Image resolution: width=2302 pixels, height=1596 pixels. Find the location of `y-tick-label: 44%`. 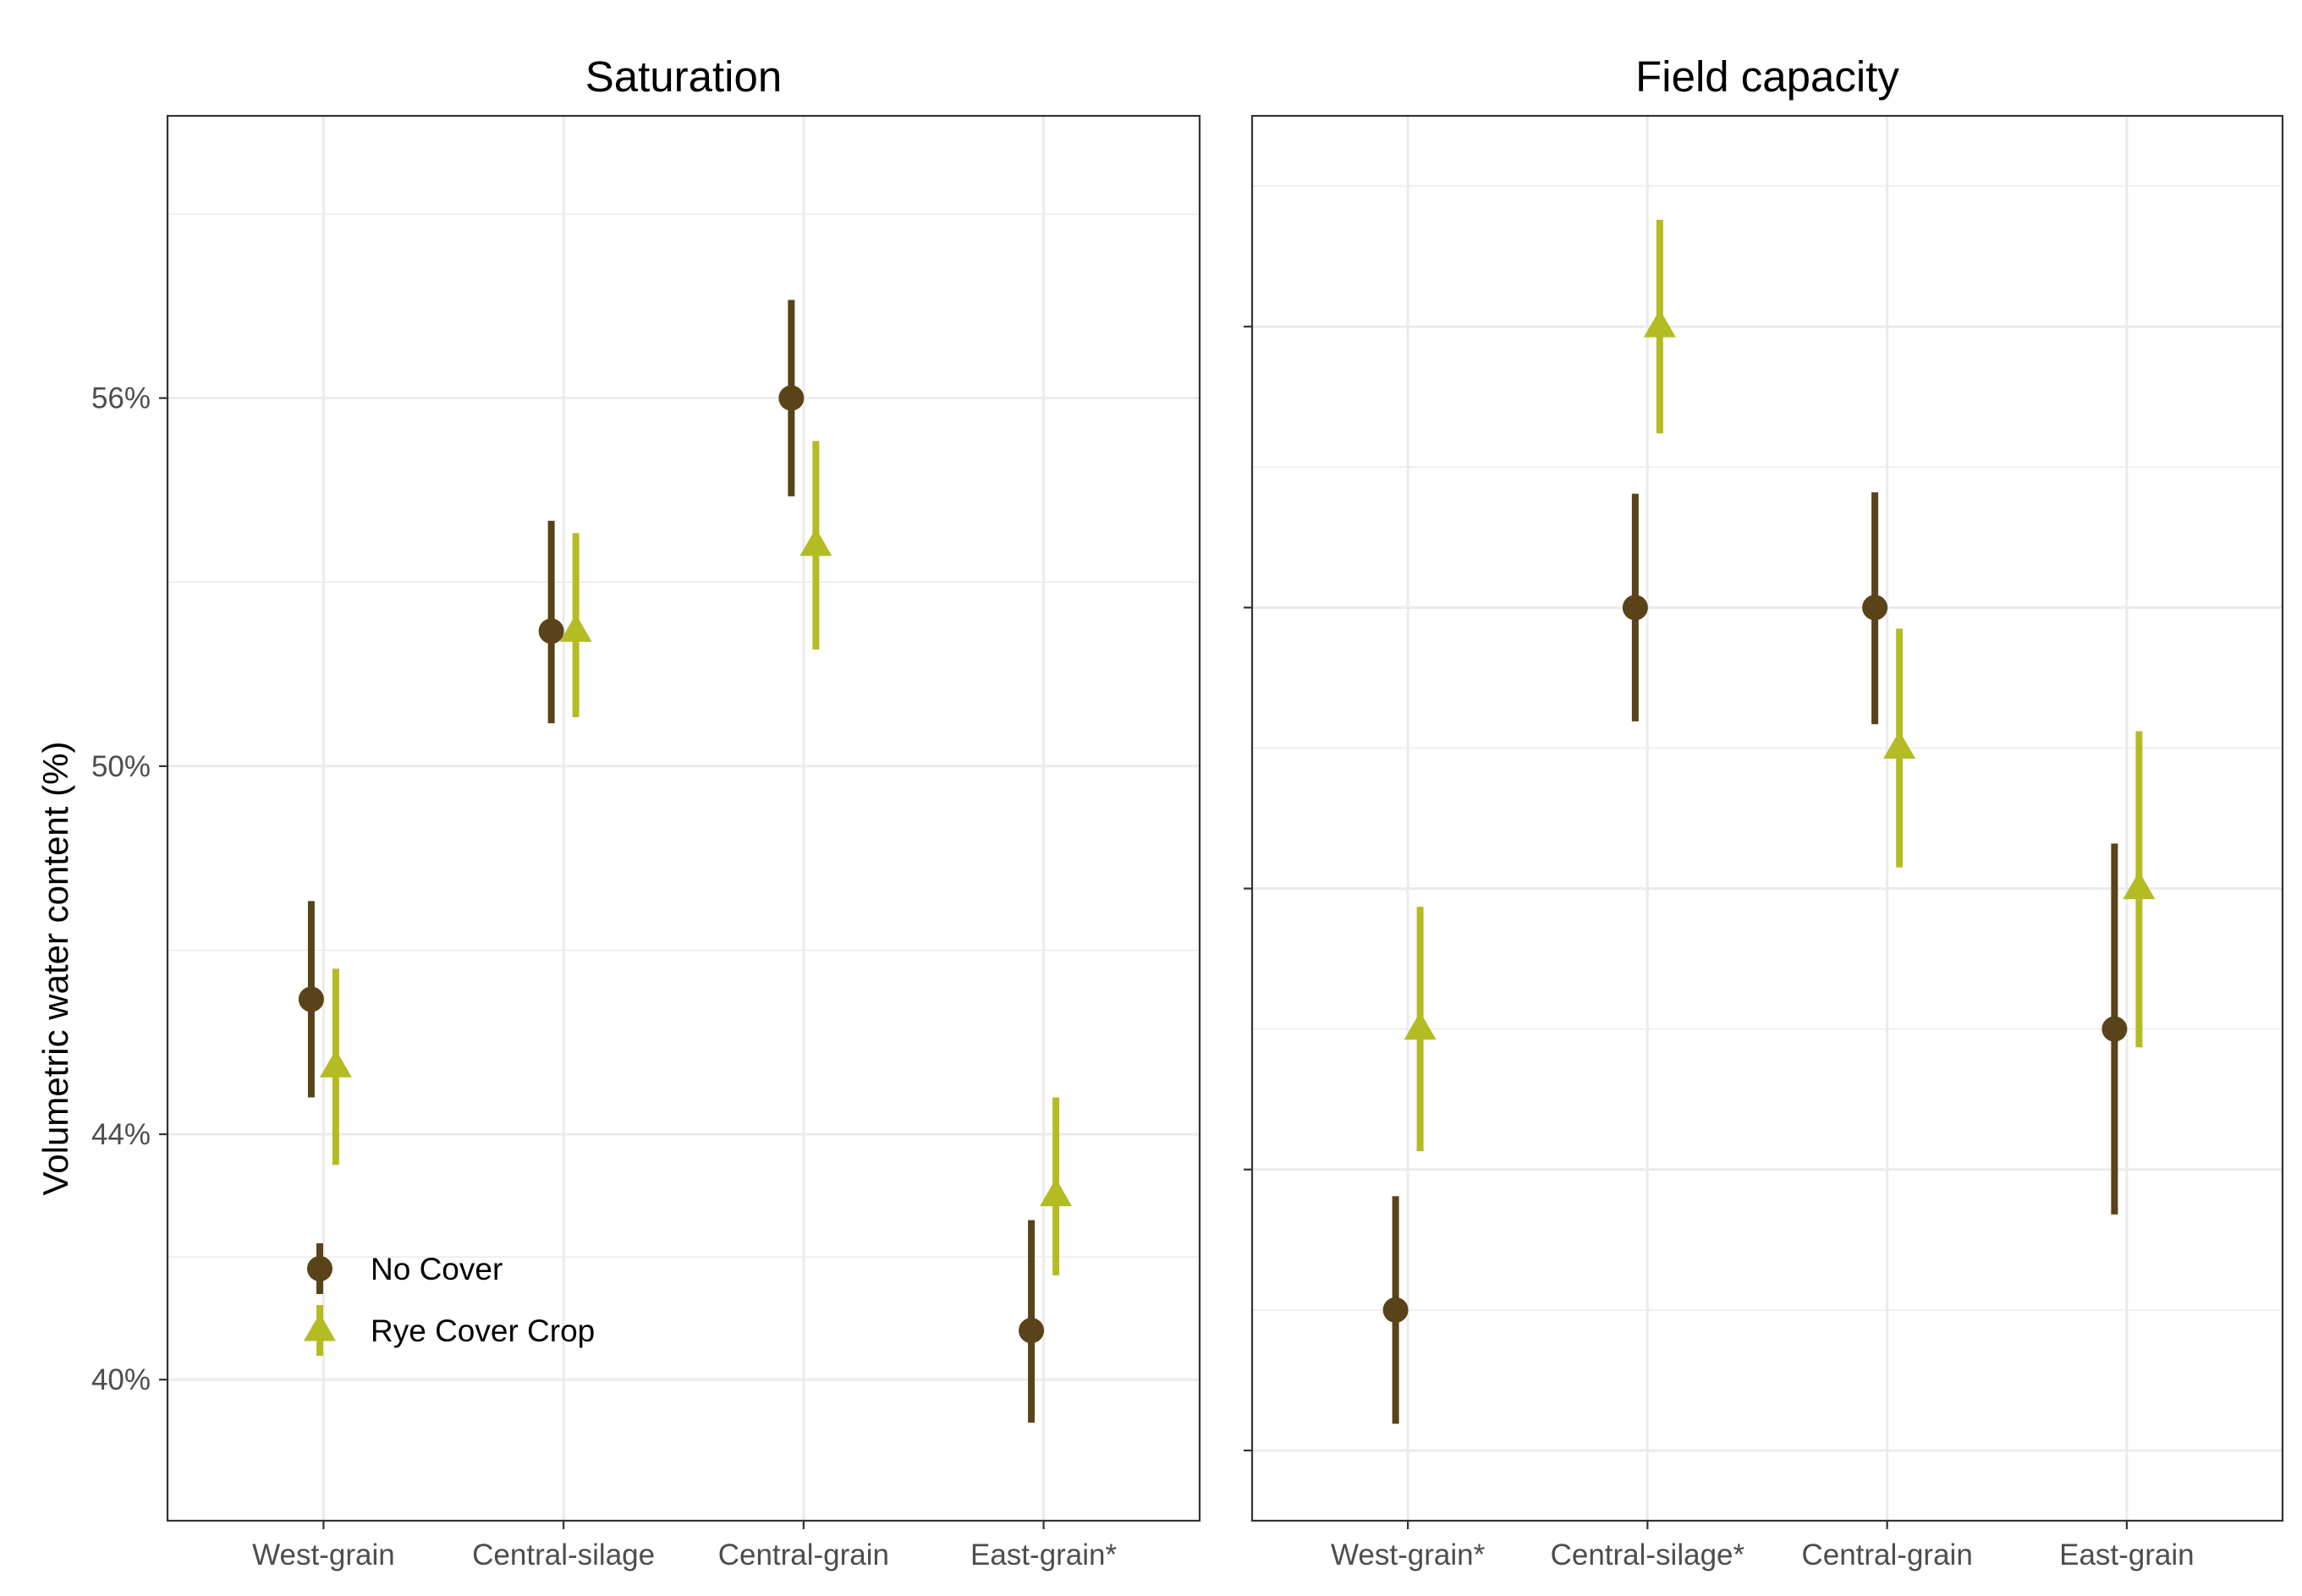

y-tick-label: 44% is located at coordinates (121, 1134).